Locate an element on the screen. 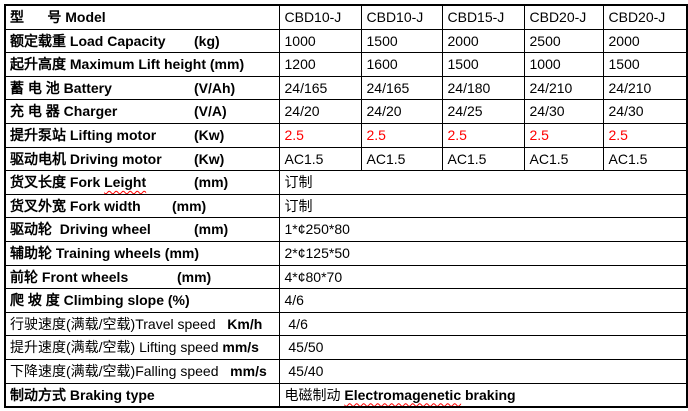 This screenshot has height=411, width=688. value-cell: 1200 is located at coordinates (320, 64).